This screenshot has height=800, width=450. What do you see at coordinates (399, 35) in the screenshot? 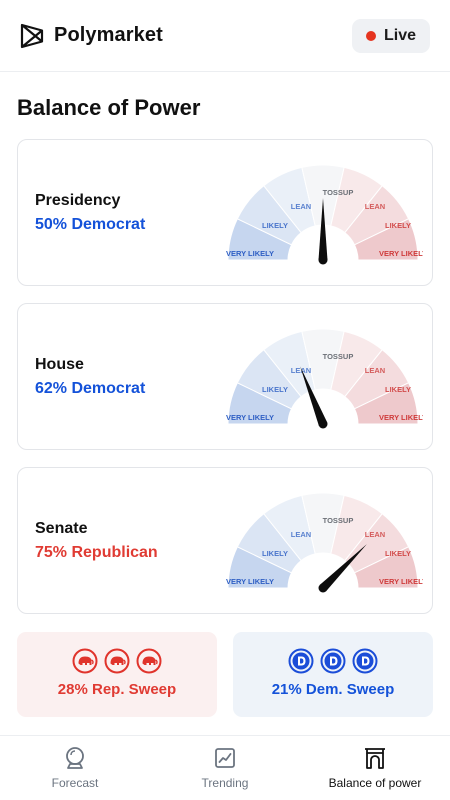
I see `live-label: Live` at bounding box center [399, 35].